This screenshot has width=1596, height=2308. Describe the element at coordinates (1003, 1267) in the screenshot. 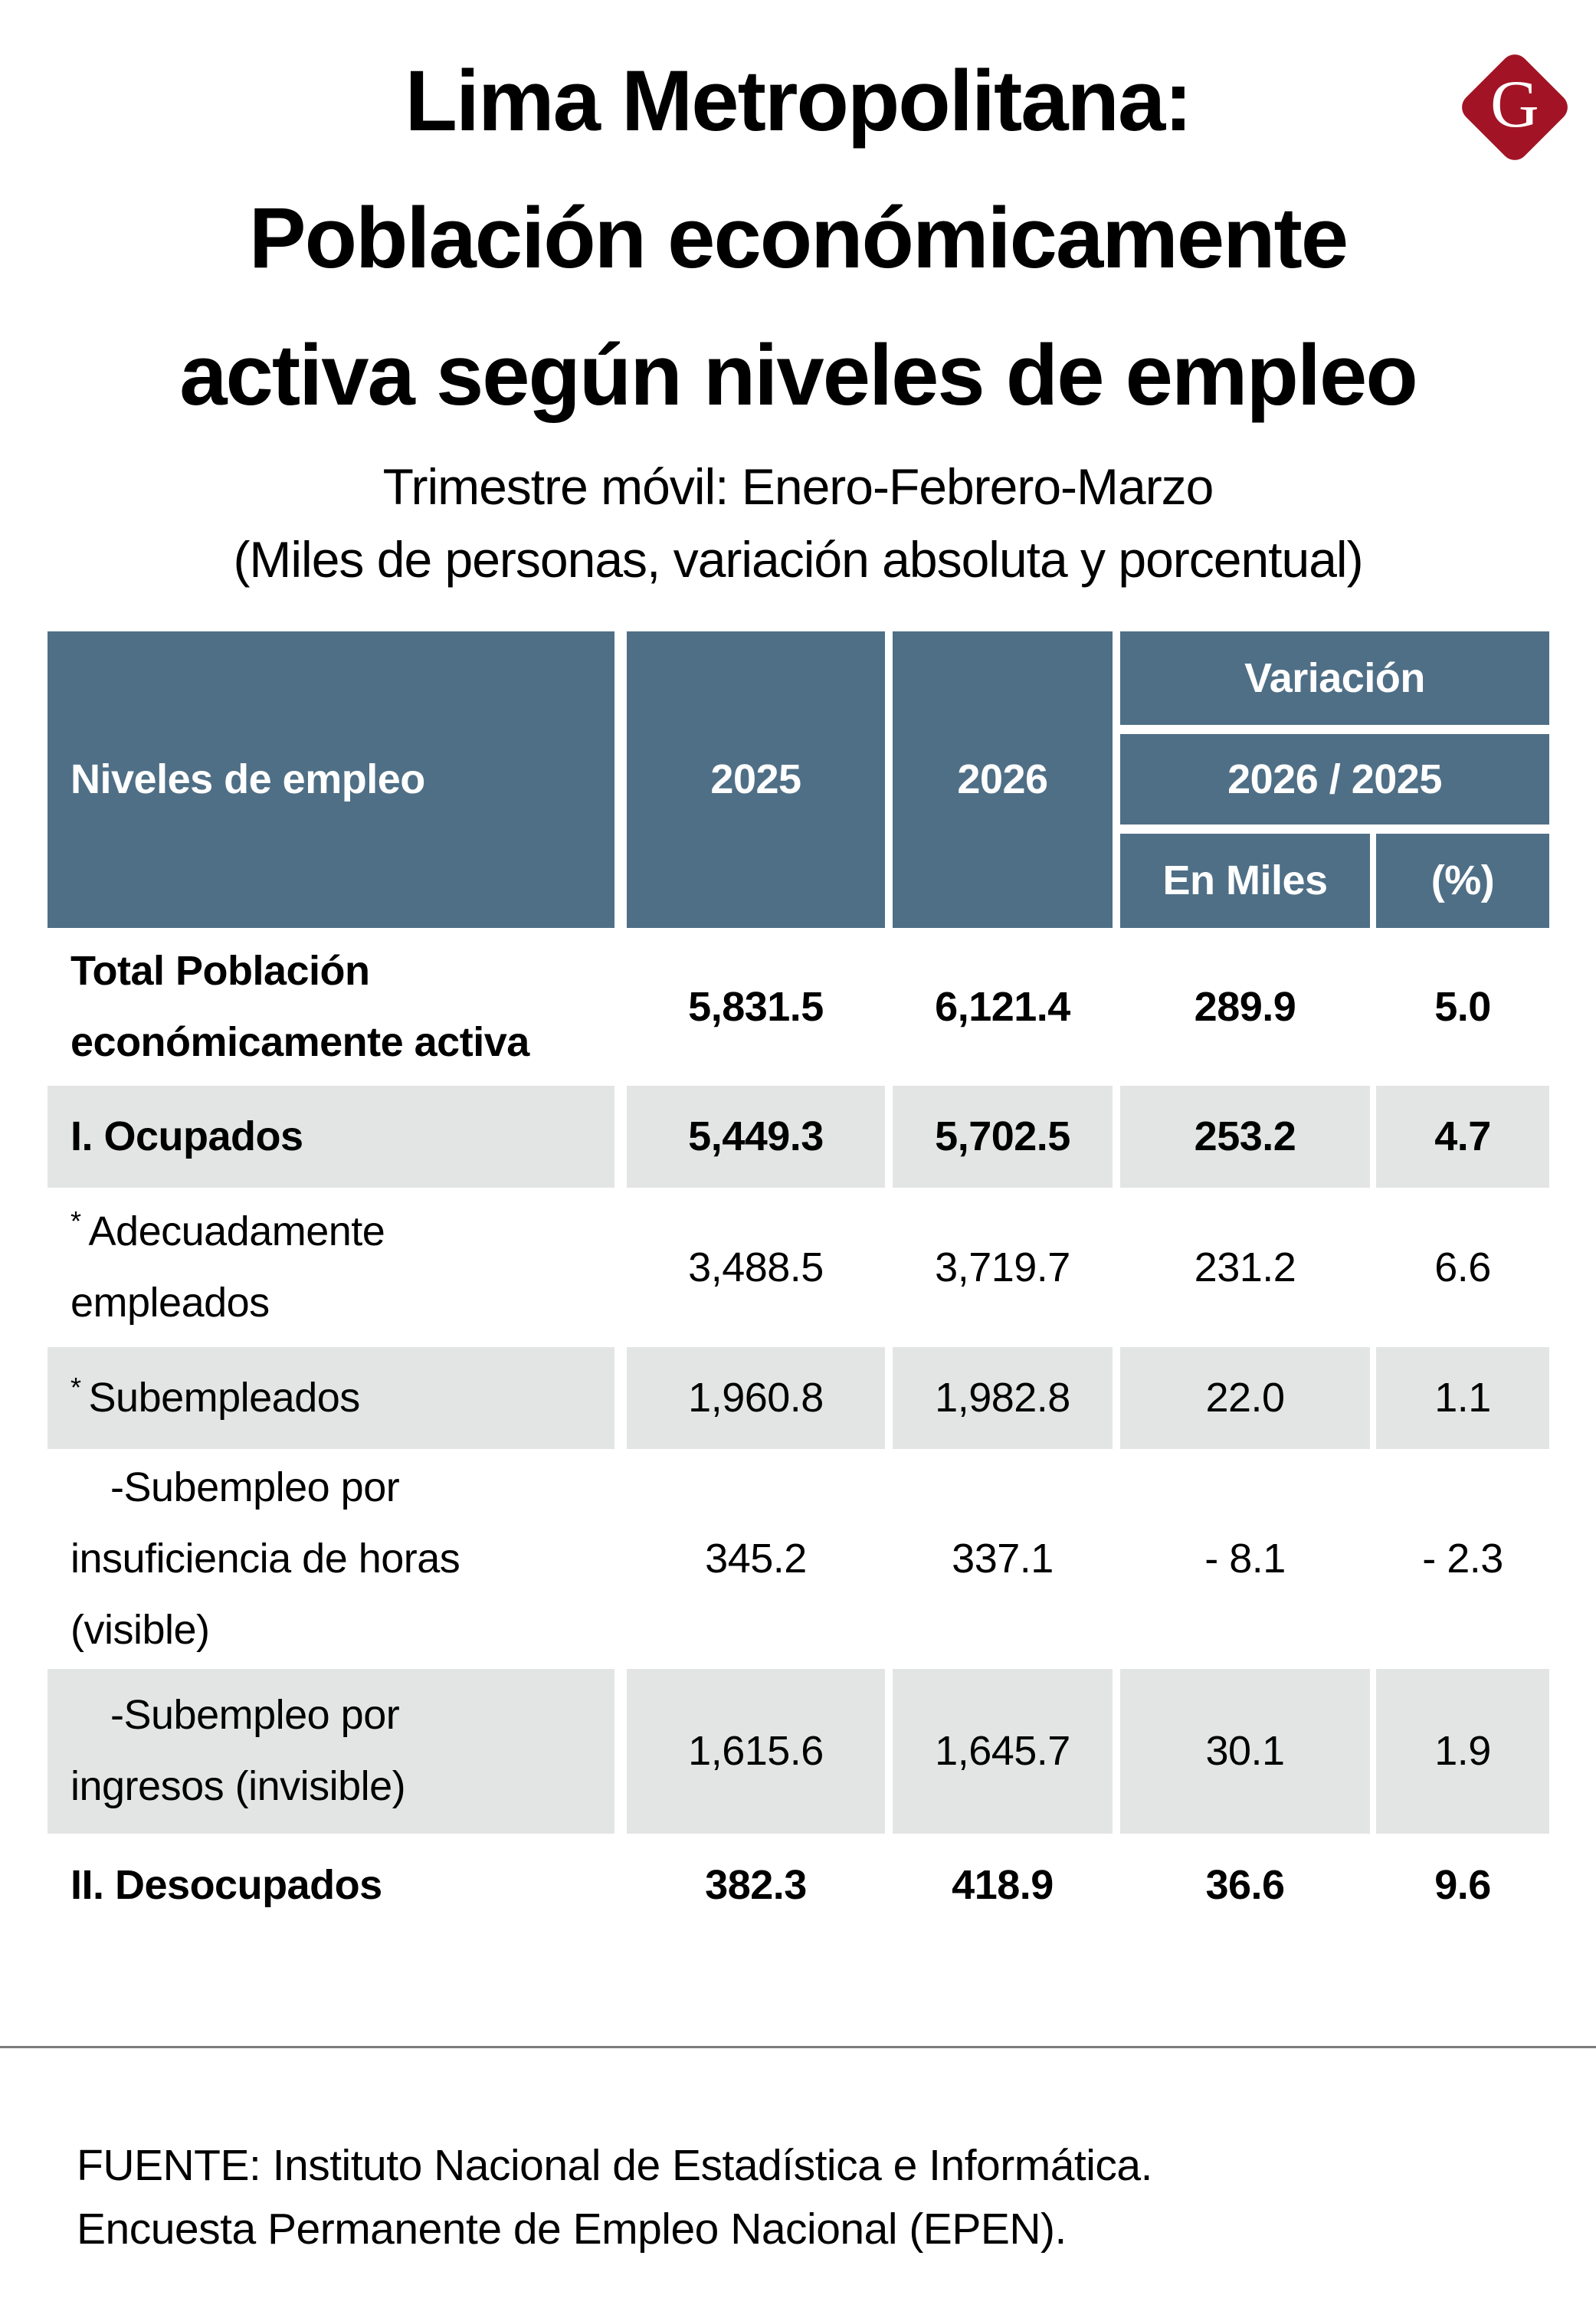

I see `value-2026: 3,719.7` at that location.